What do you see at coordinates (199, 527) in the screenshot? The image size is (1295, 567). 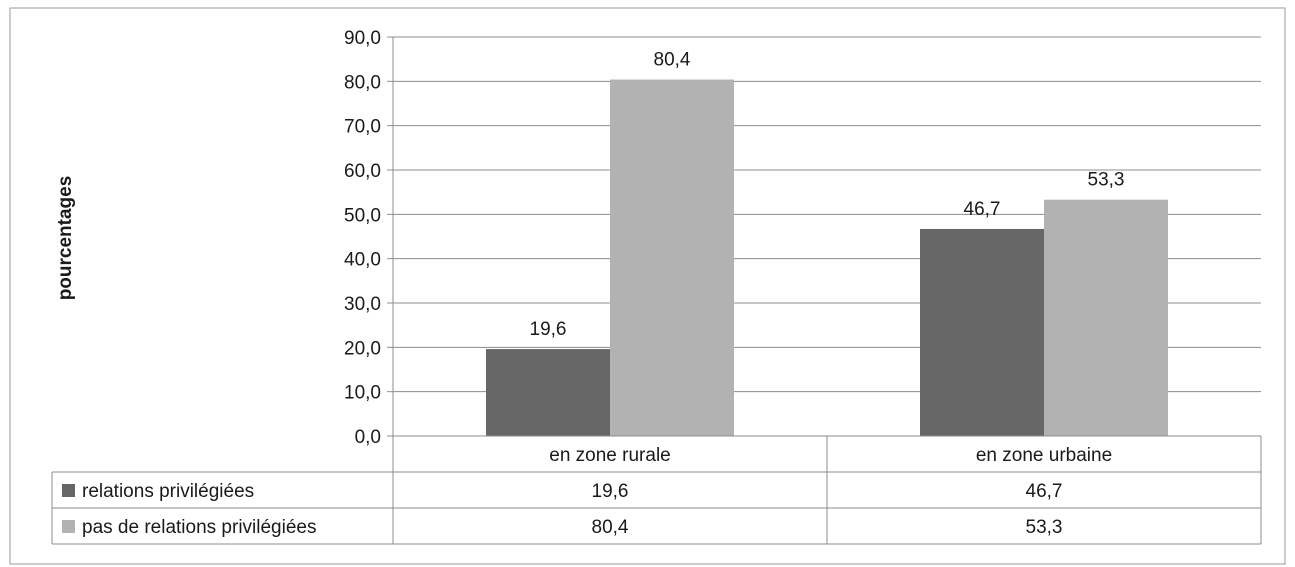 I see `legend-label: pas de relations privilégiées` at bounding box center [199, 527].